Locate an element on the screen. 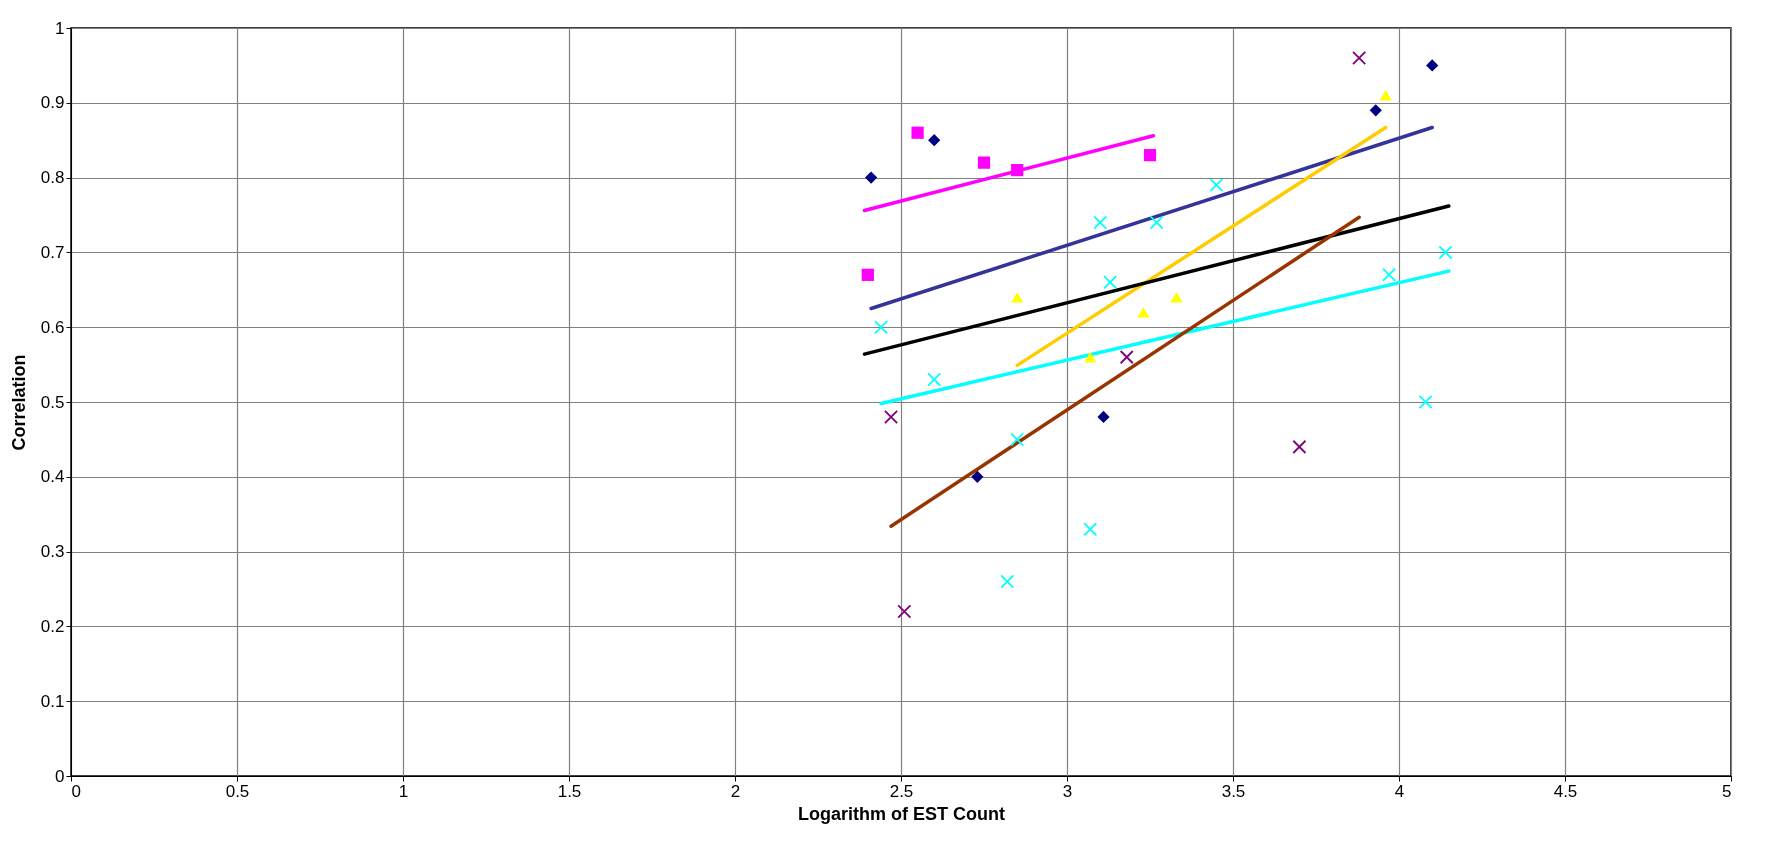 This screenshot has height=851, width=1791. y-tick-label: 1 is located at coordinates (60, 28).